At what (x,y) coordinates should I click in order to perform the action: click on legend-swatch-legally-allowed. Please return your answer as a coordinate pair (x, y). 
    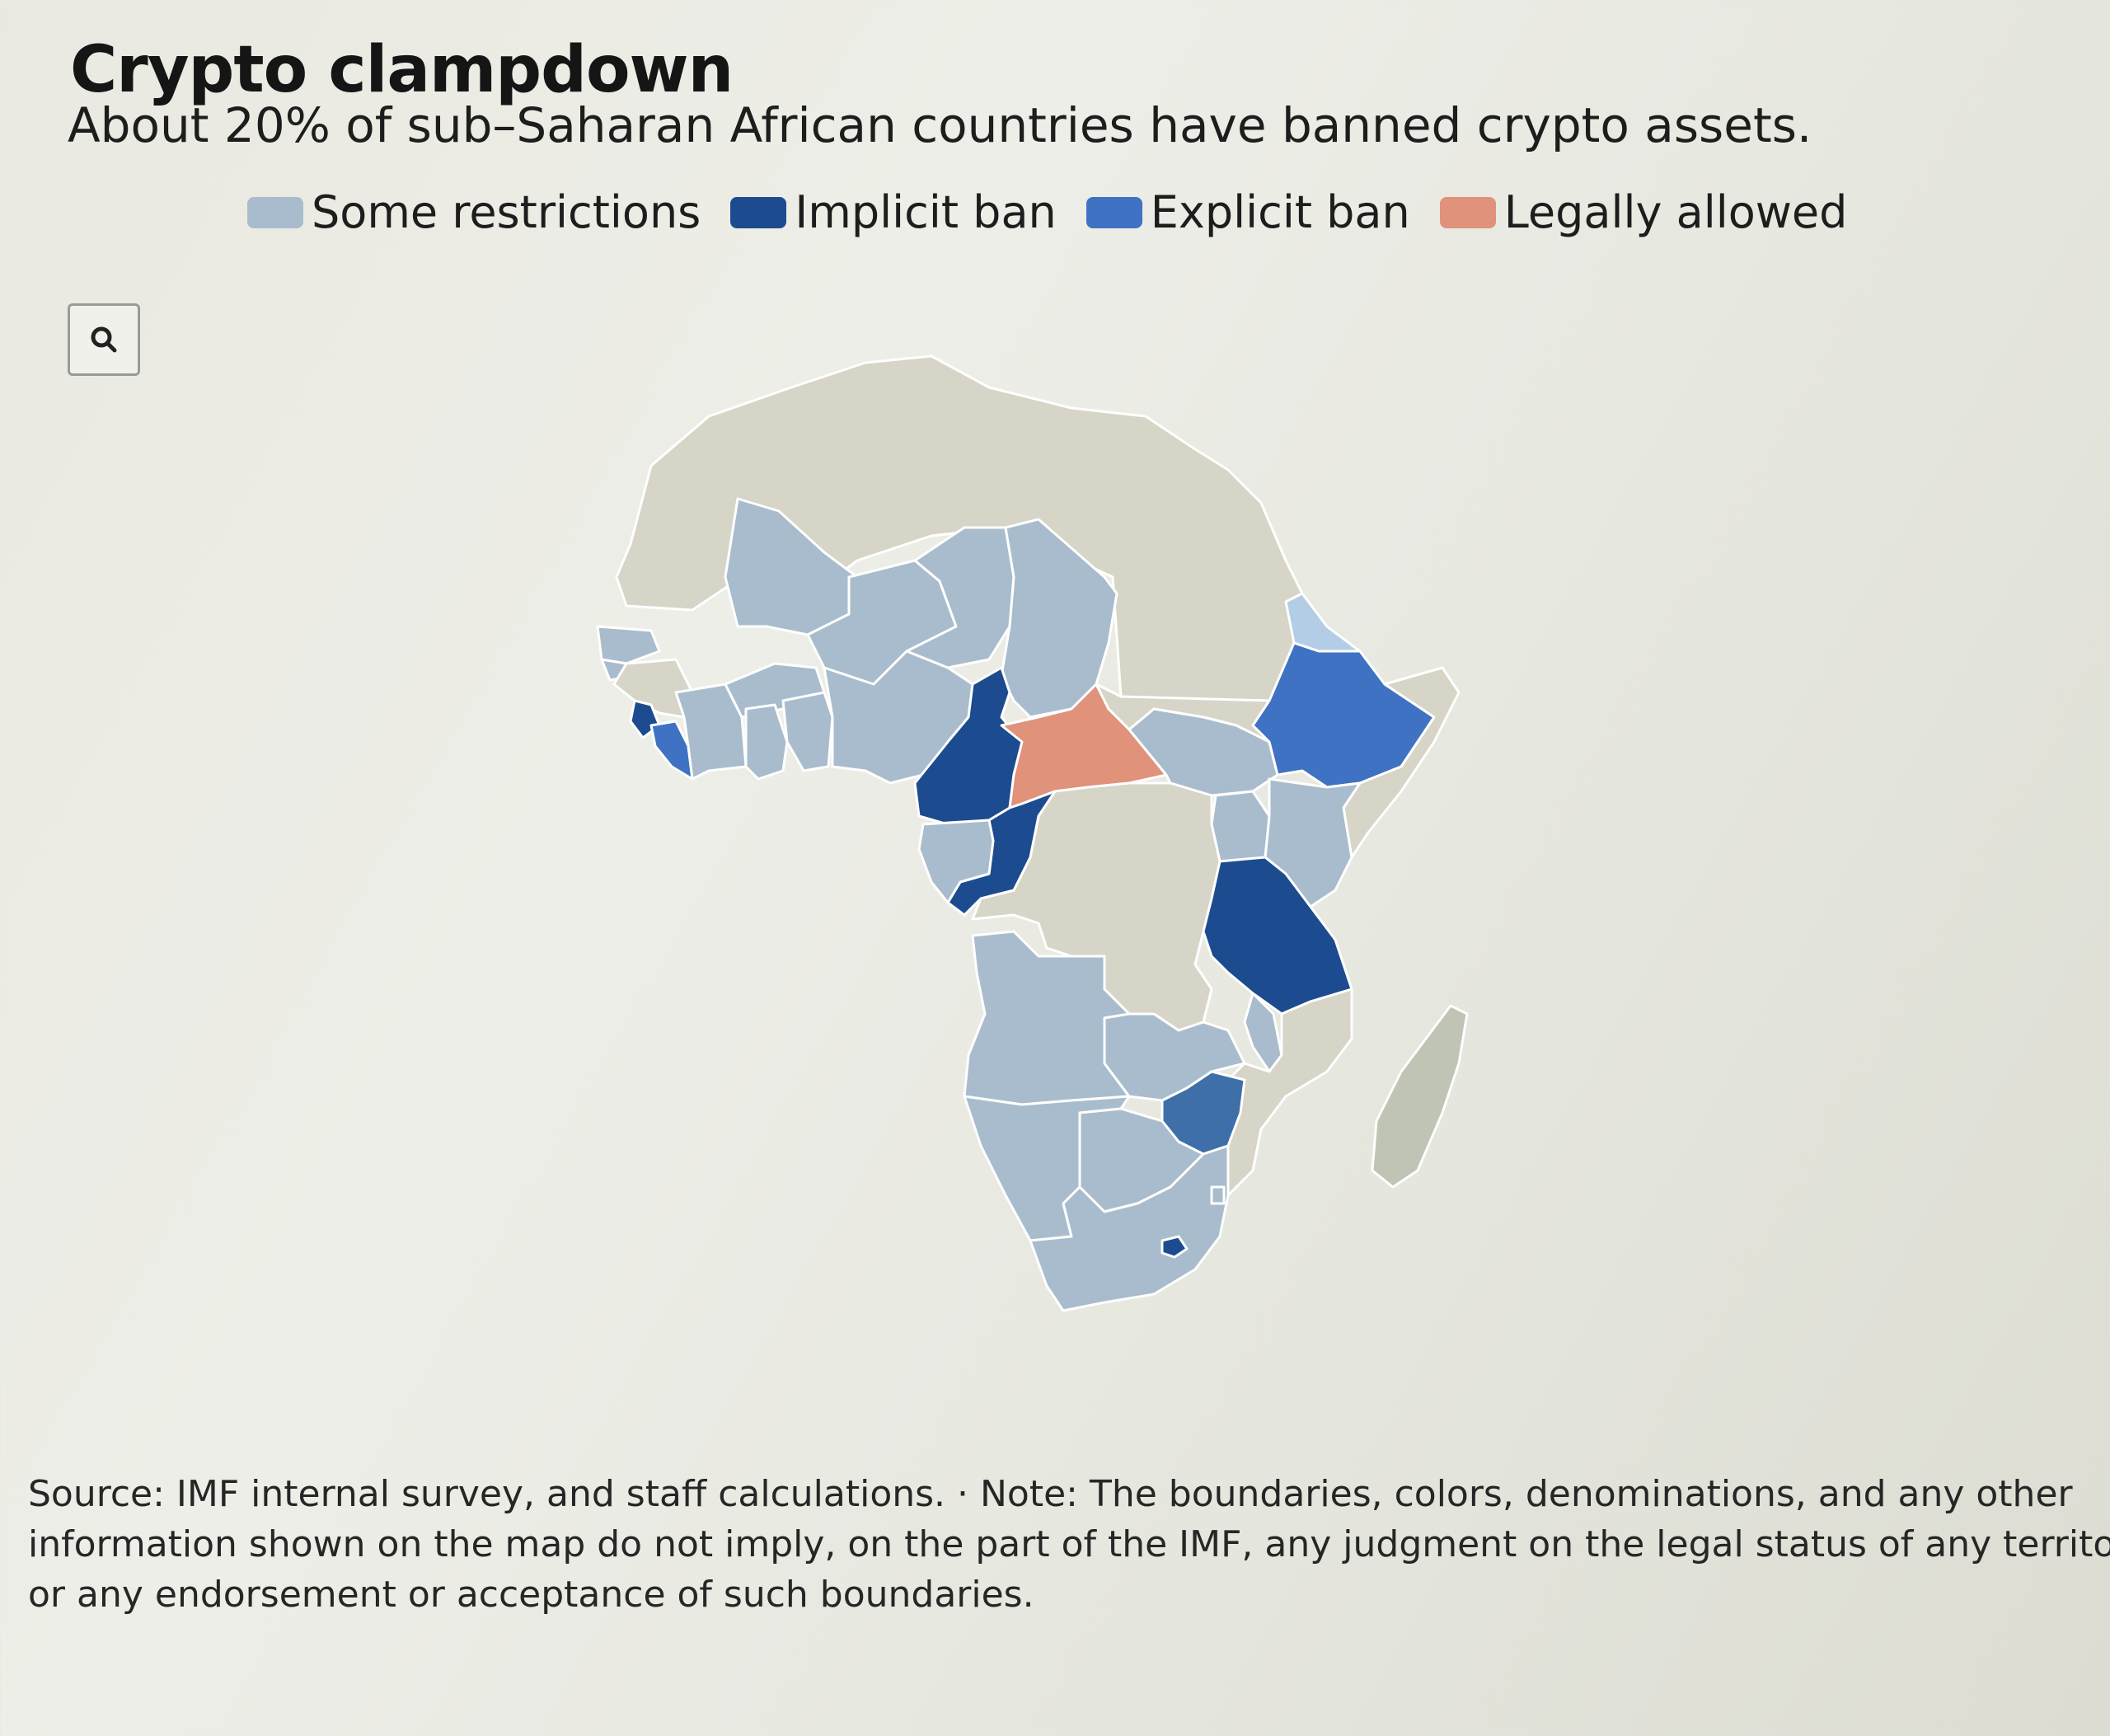
    Looking at the image, I should click on (1467, 212).